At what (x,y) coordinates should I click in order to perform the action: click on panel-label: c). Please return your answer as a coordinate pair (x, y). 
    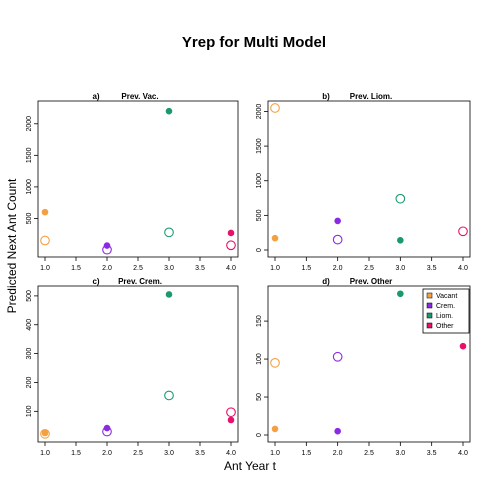
    Looking at the image, I should click on (95, 281).